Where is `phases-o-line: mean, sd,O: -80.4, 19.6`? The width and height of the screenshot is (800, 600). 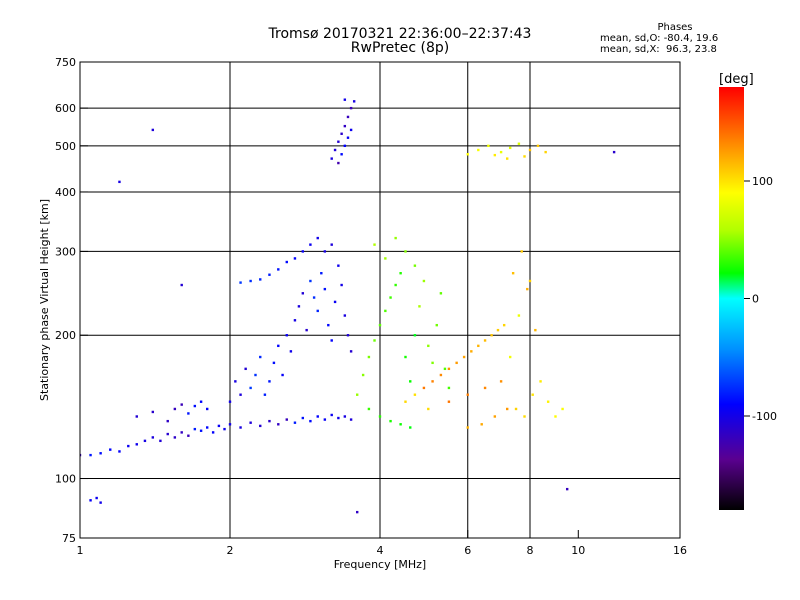 phases-o-line: mean, sd,O: -80.4, 19.6 is located at coordinates (659, 38).